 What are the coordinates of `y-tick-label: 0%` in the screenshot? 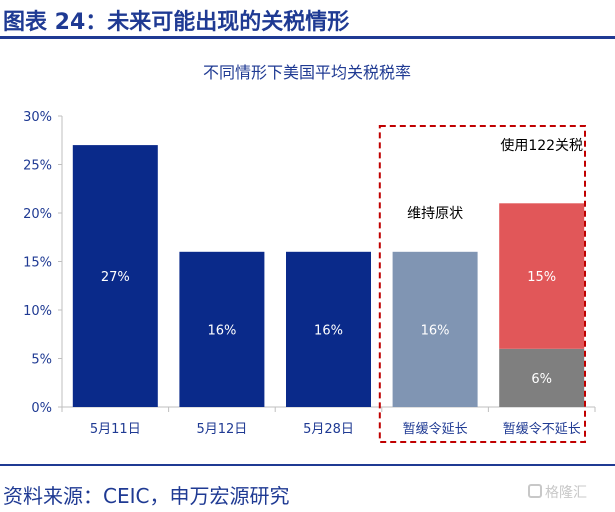 It's located at (41, 408).